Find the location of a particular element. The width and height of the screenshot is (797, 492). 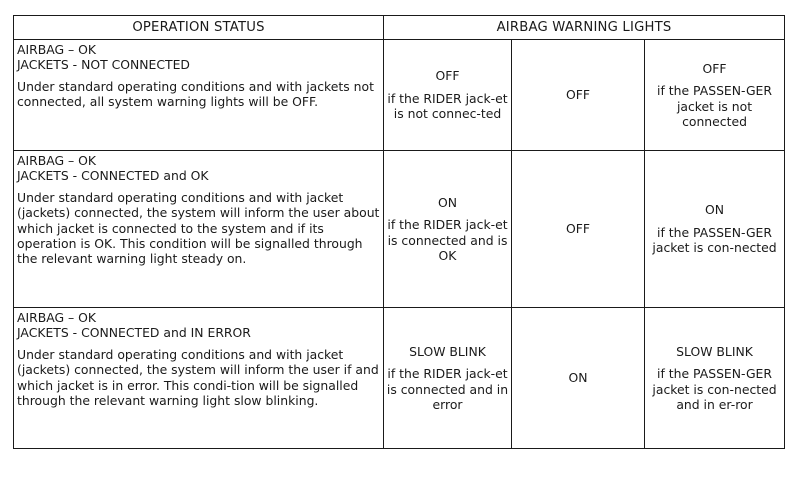

middle-light-state: ON is located at coordinates (578, 378).